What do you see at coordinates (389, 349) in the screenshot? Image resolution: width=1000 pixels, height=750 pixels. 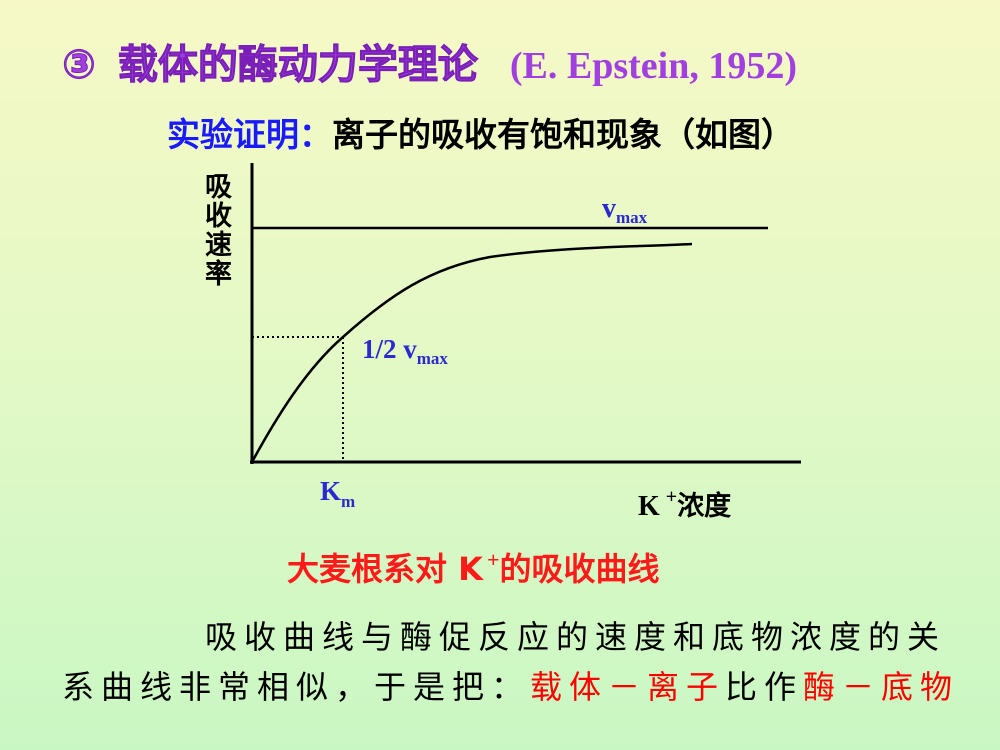 I see `half-vmax-symbol: 1/2 v` at bounding box center [389, 349].